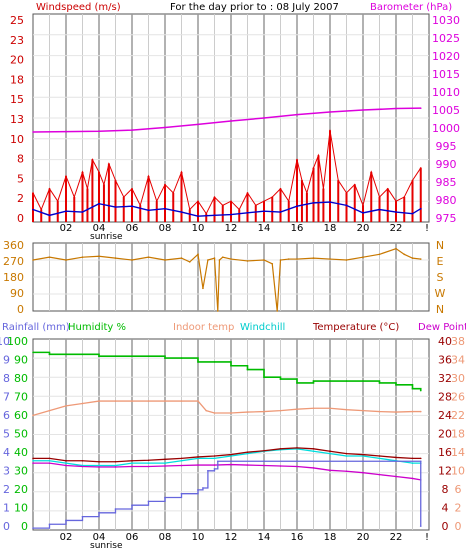 Image resolution: width=466 pixels, height=556 pixels. Describe the element at coordinates (458, 341) in the screenshot. I see `y-tick-label: 38` at that location.